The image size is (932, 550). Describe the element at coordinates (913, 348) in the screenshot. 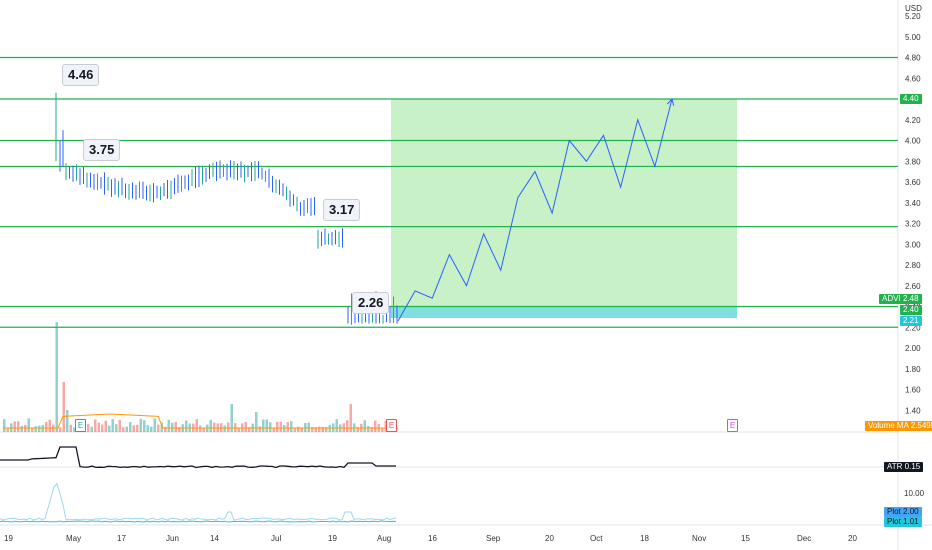

I see `price-tick-label: 2.00` at that location.